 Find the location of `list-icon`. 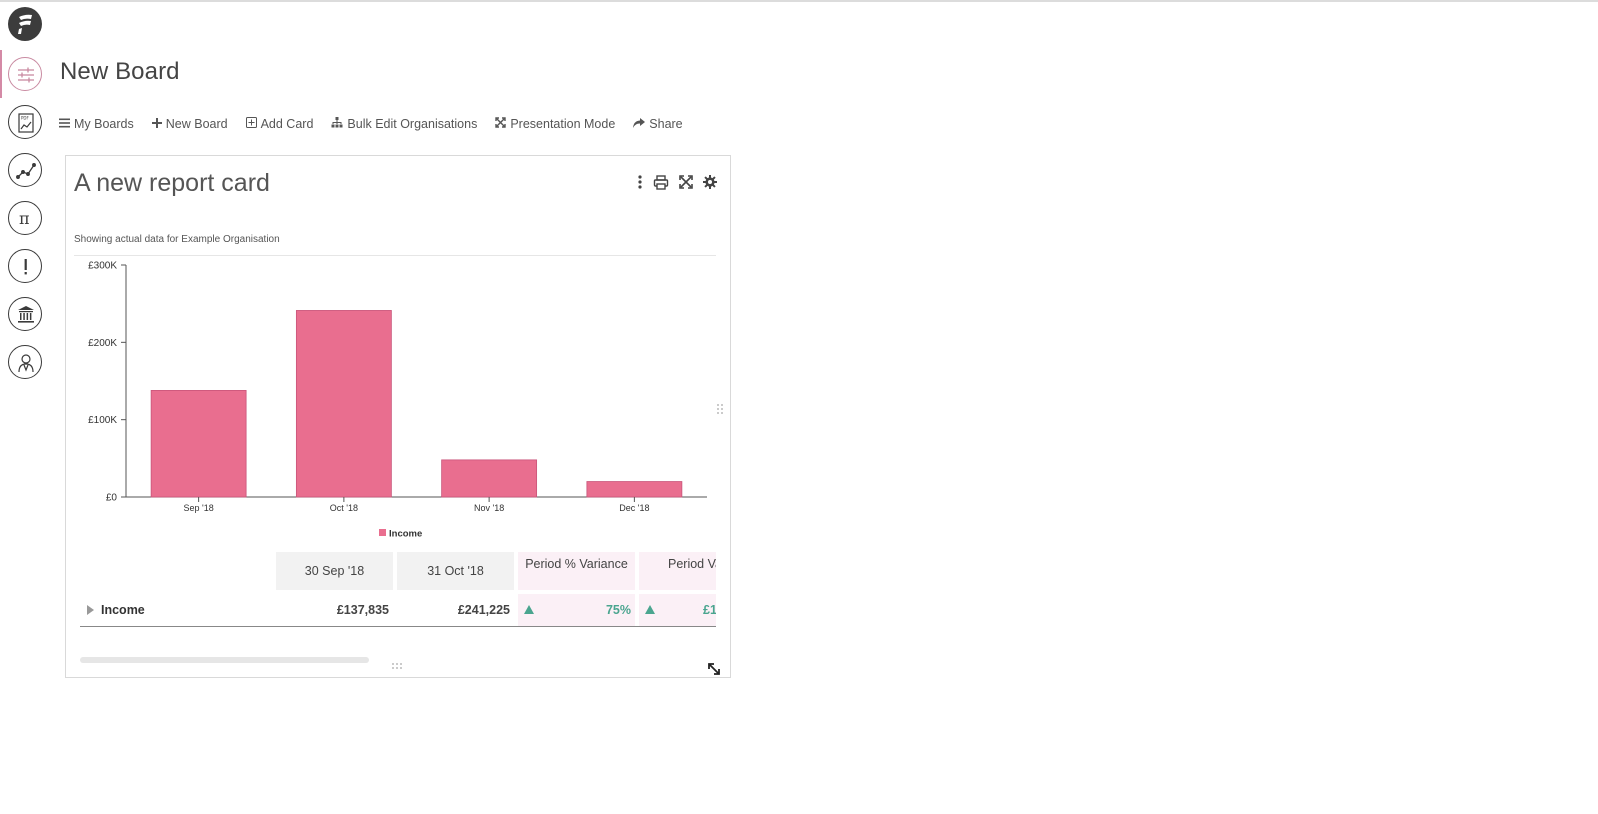

list-icon is located at coordinates (66, 124).